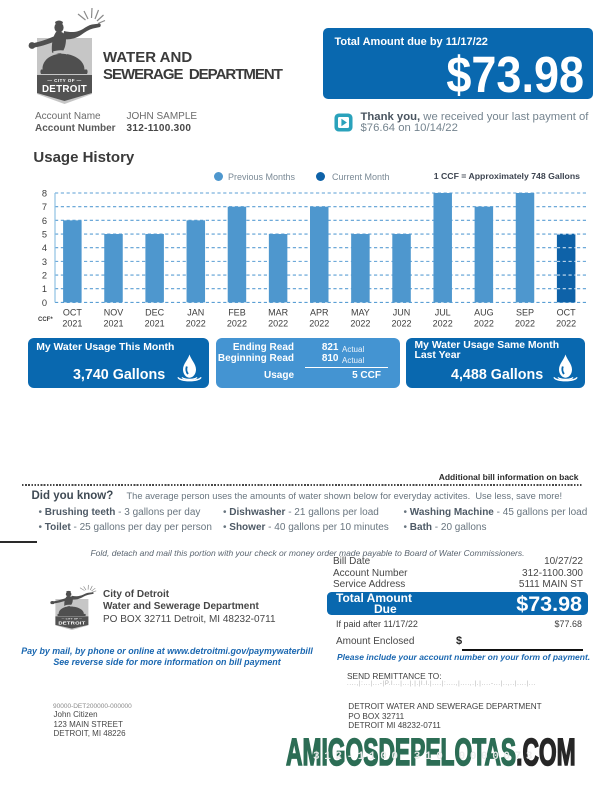  What do you see at coordinates (319, 313) in the screenshot?
I see `svg-text: APR` at bounding box center [319, 313].